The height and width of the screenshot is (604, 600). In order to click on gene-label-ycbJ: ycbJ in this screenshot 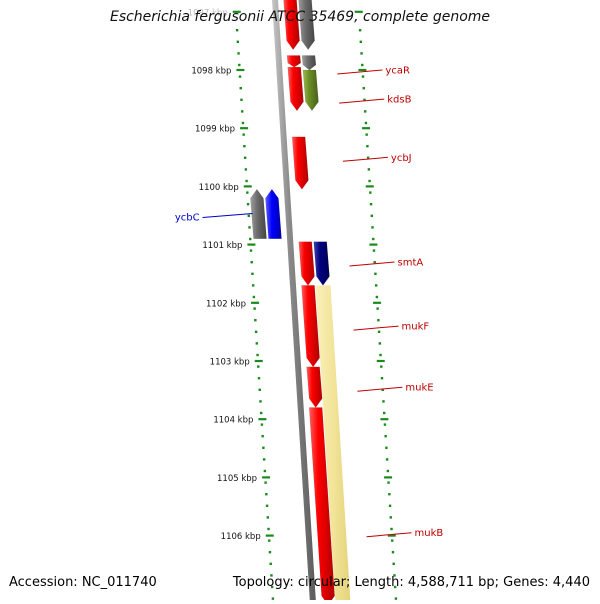, I will do `click(401, 158)`.